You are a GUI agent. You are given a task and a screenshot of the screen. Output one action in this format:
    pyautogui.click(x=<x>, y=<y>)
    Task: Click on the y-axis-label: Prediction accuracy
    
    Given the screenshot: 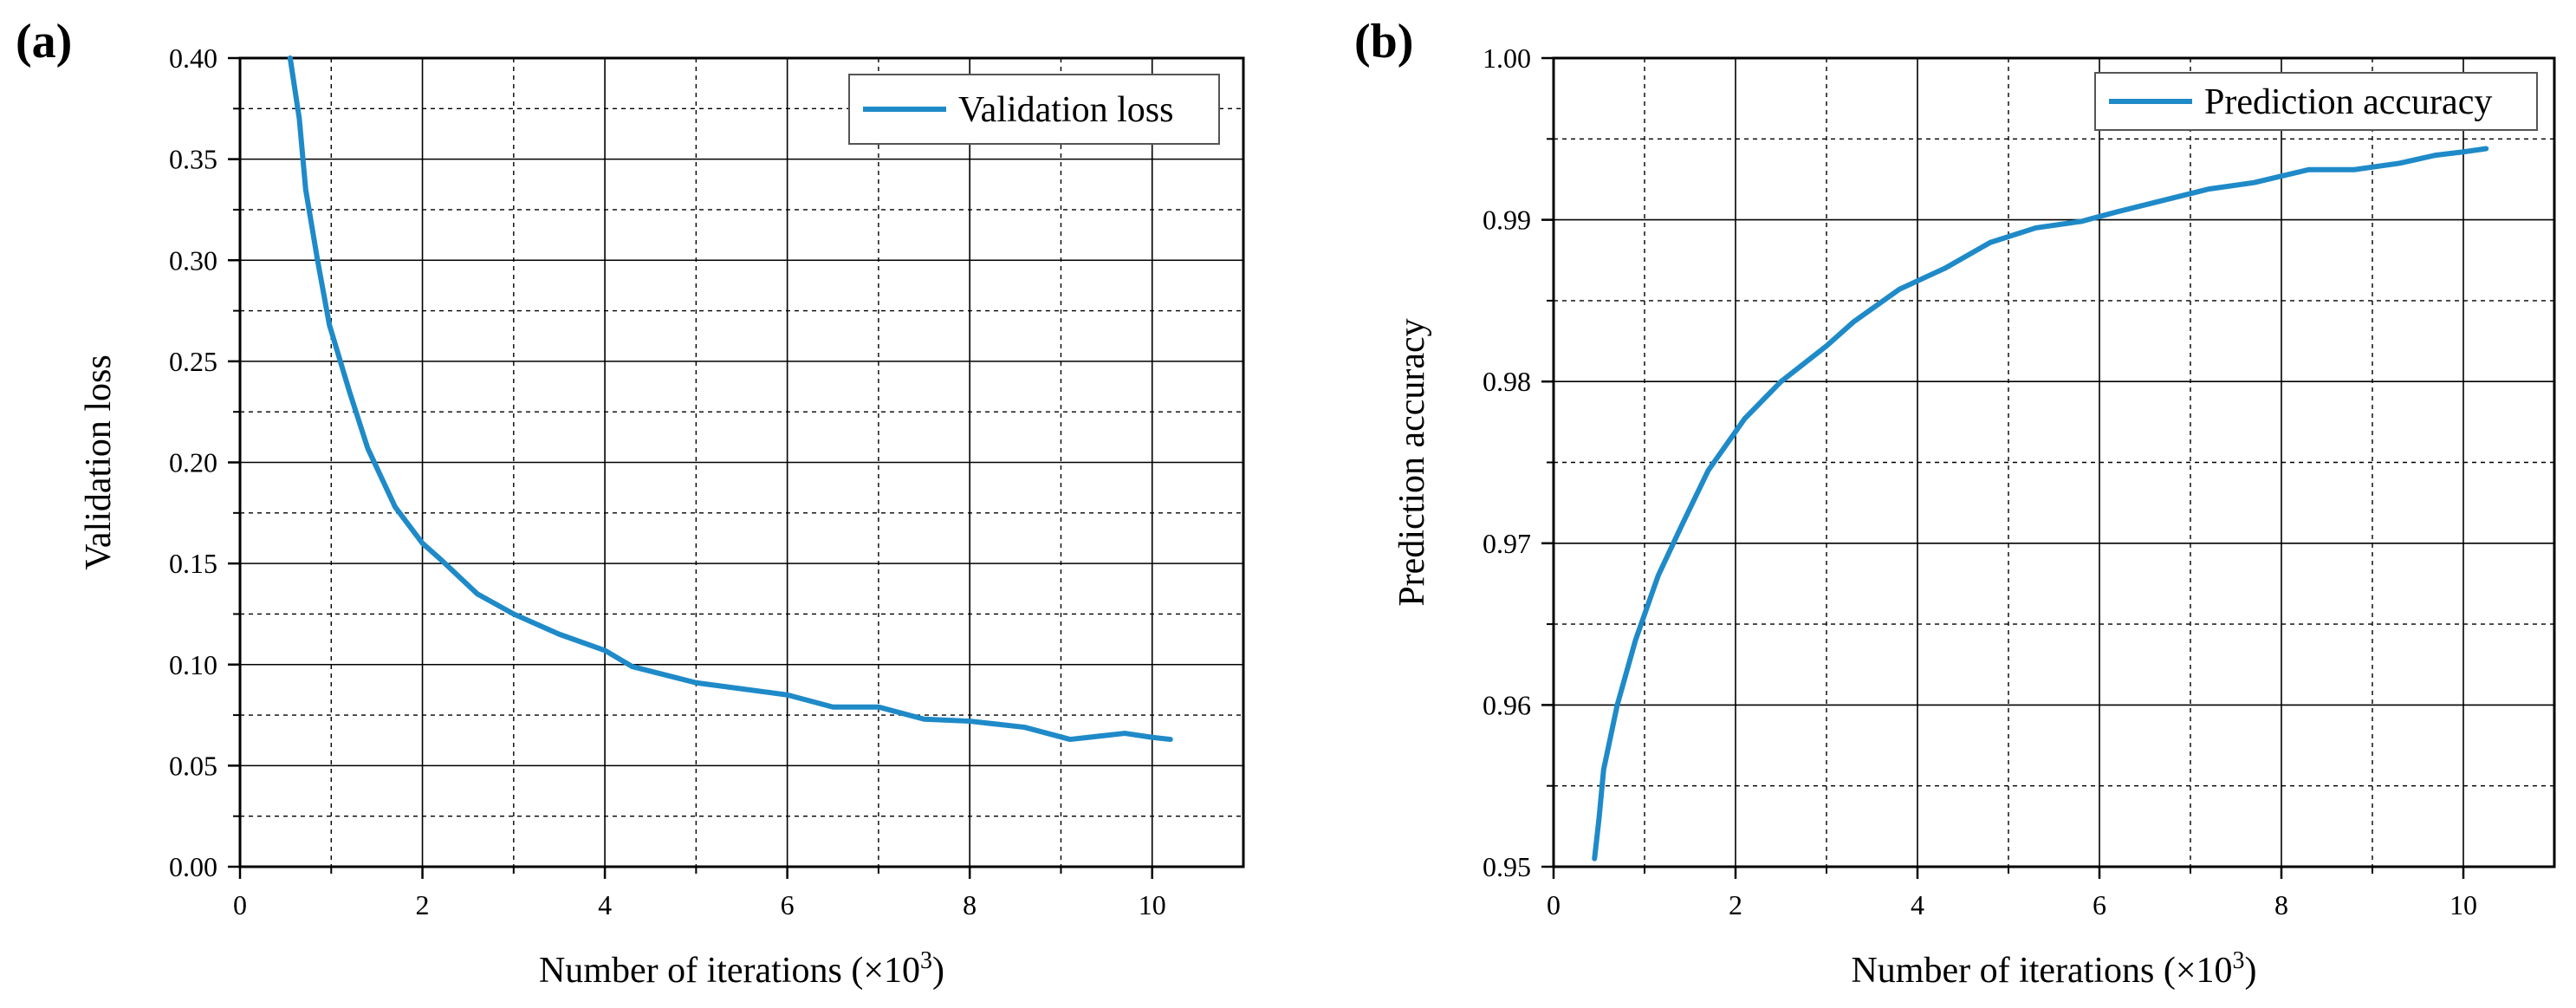 What is the action you would take?
    pyautogui.click(x=1412, y=462)
    